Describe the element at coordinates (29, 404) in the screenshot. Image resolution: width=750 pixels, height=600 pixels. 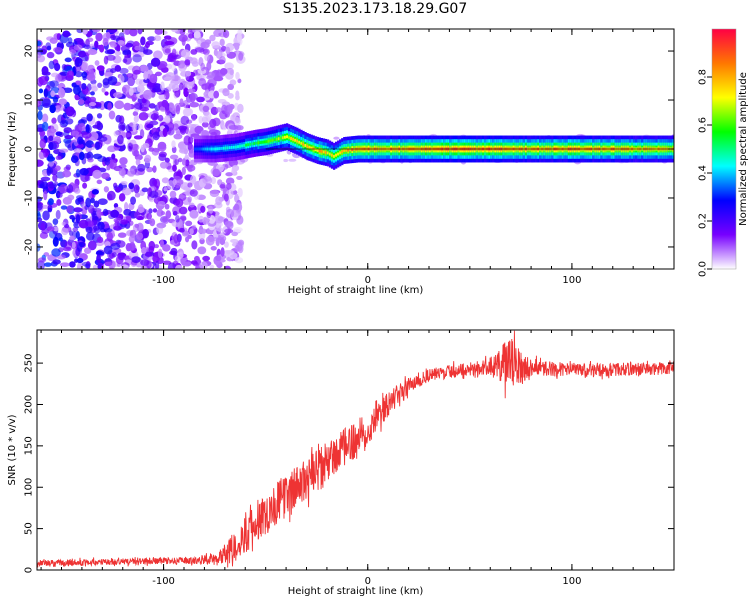
I see `snr-y-tick-label: 200` at that location.